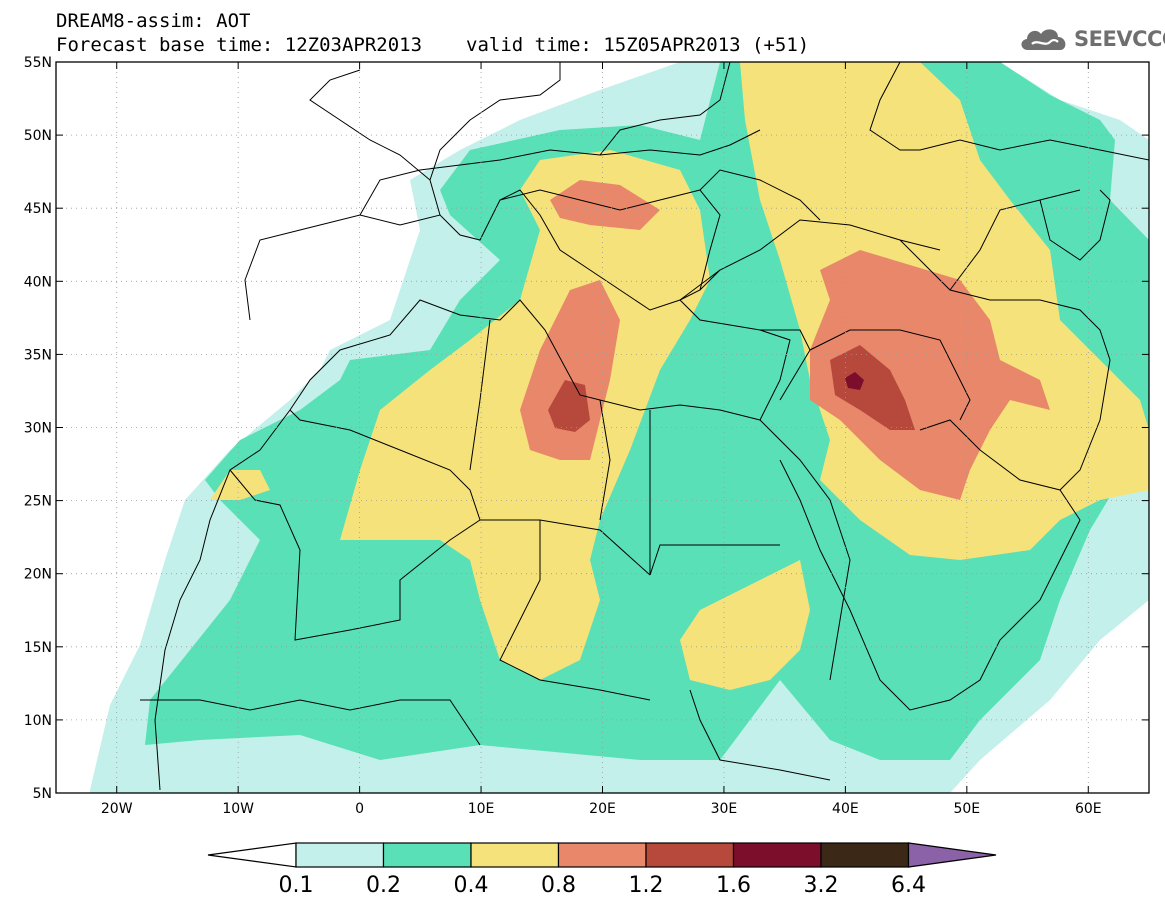 This screenshot has height=905, width=1165. I want to click on lon-tick-label: 40E, so click(845, 809).